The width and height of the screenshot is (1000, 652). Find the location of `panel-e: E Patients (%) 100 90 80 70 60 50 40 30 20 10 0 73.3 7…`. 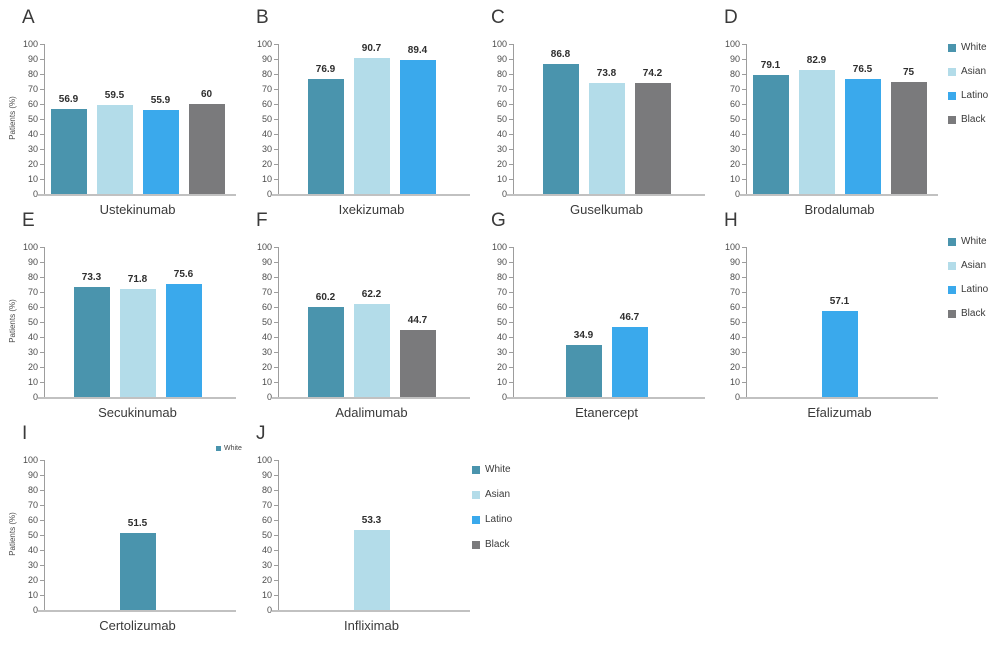

panel-e: E Patients (%) 100 90 80 70 60 50 40 30 20 10 0 73.3 7… is located at coordinates (127, 318).